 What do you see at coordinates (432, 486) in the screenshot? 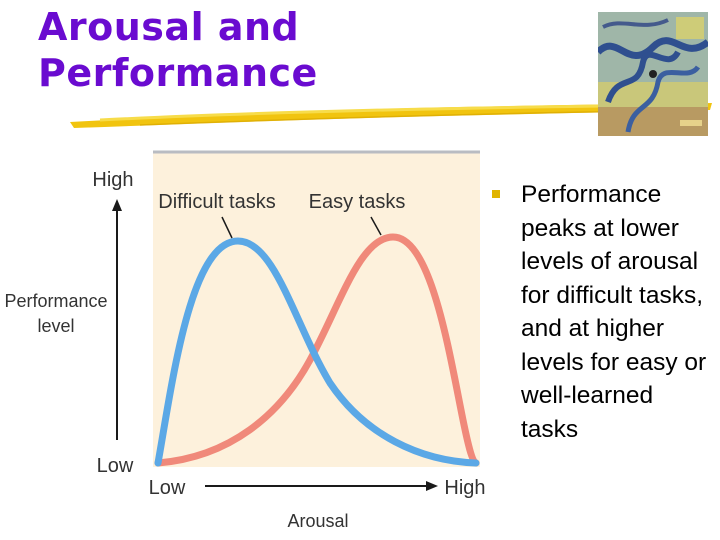
I see `x-axis-arrowhead` at bounding box center [432, 486].